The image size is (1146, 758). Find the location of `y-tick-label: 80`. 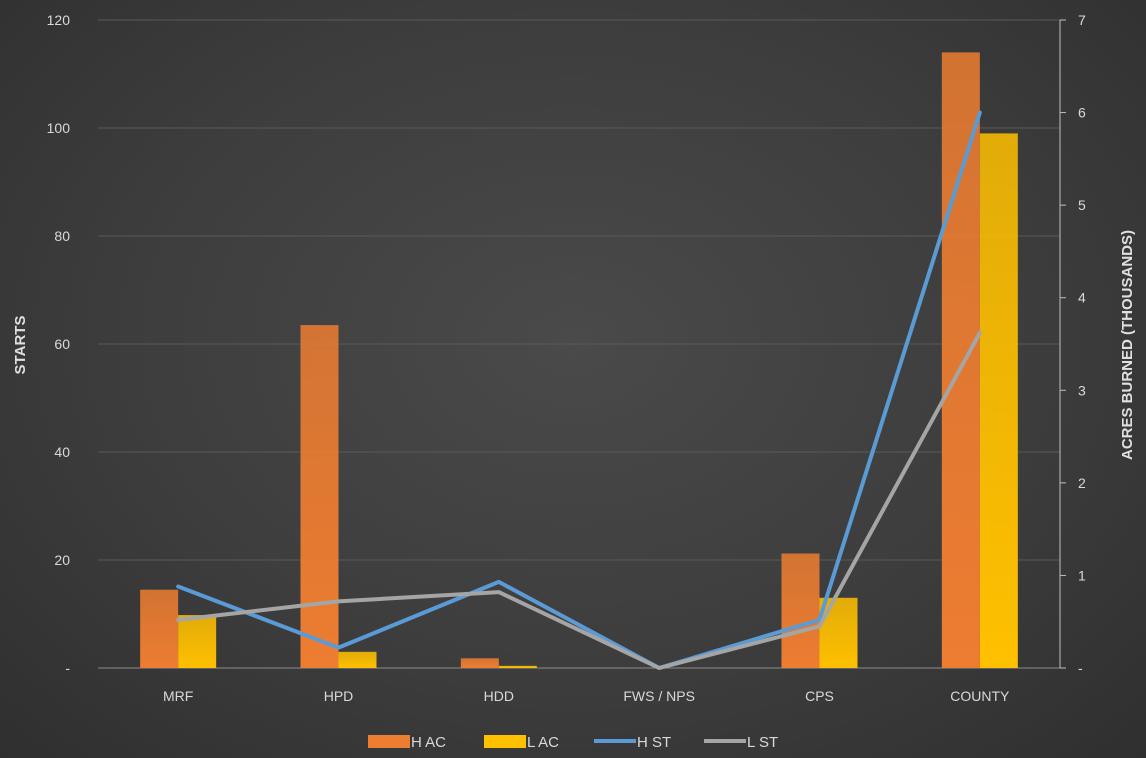

y-tick-label: 80 is located at coordinates (62, 236).